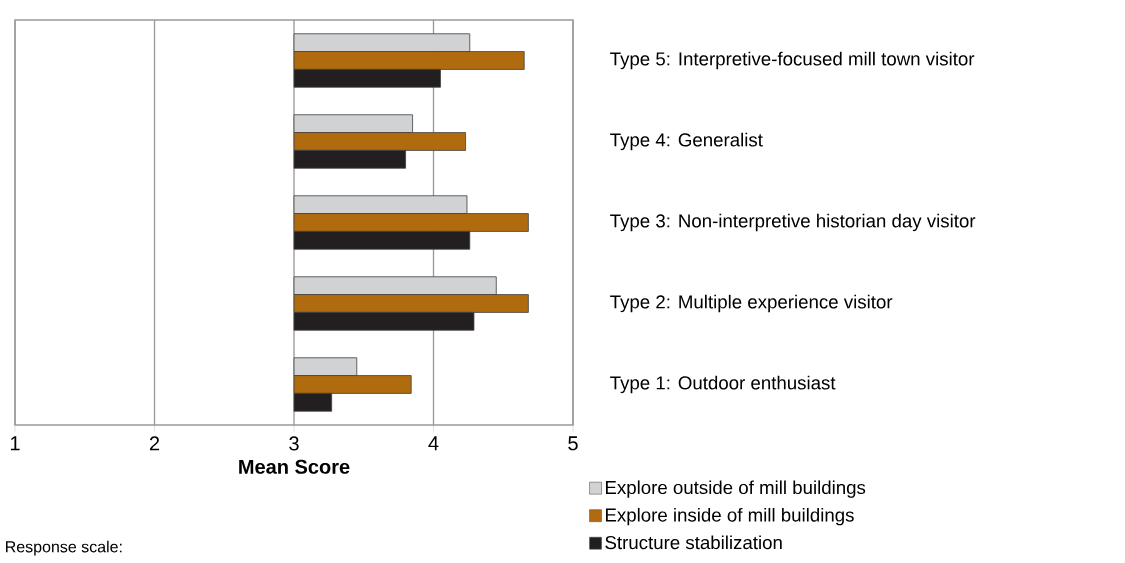  What do you see at coordinates (693, 542) in the screenshot?
I see `legend-label: Structure stabilization` at bounding box center [693, 542].